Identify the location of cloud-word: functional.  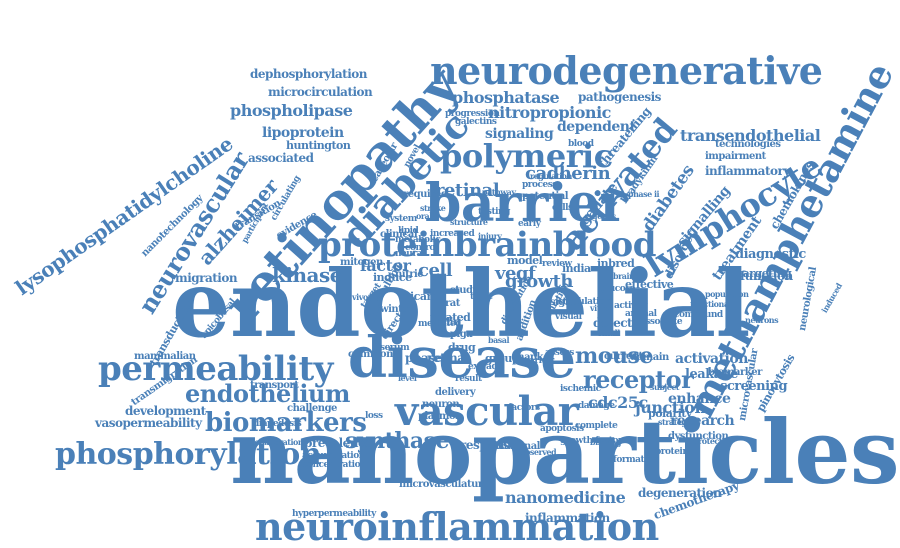
(711, 304).